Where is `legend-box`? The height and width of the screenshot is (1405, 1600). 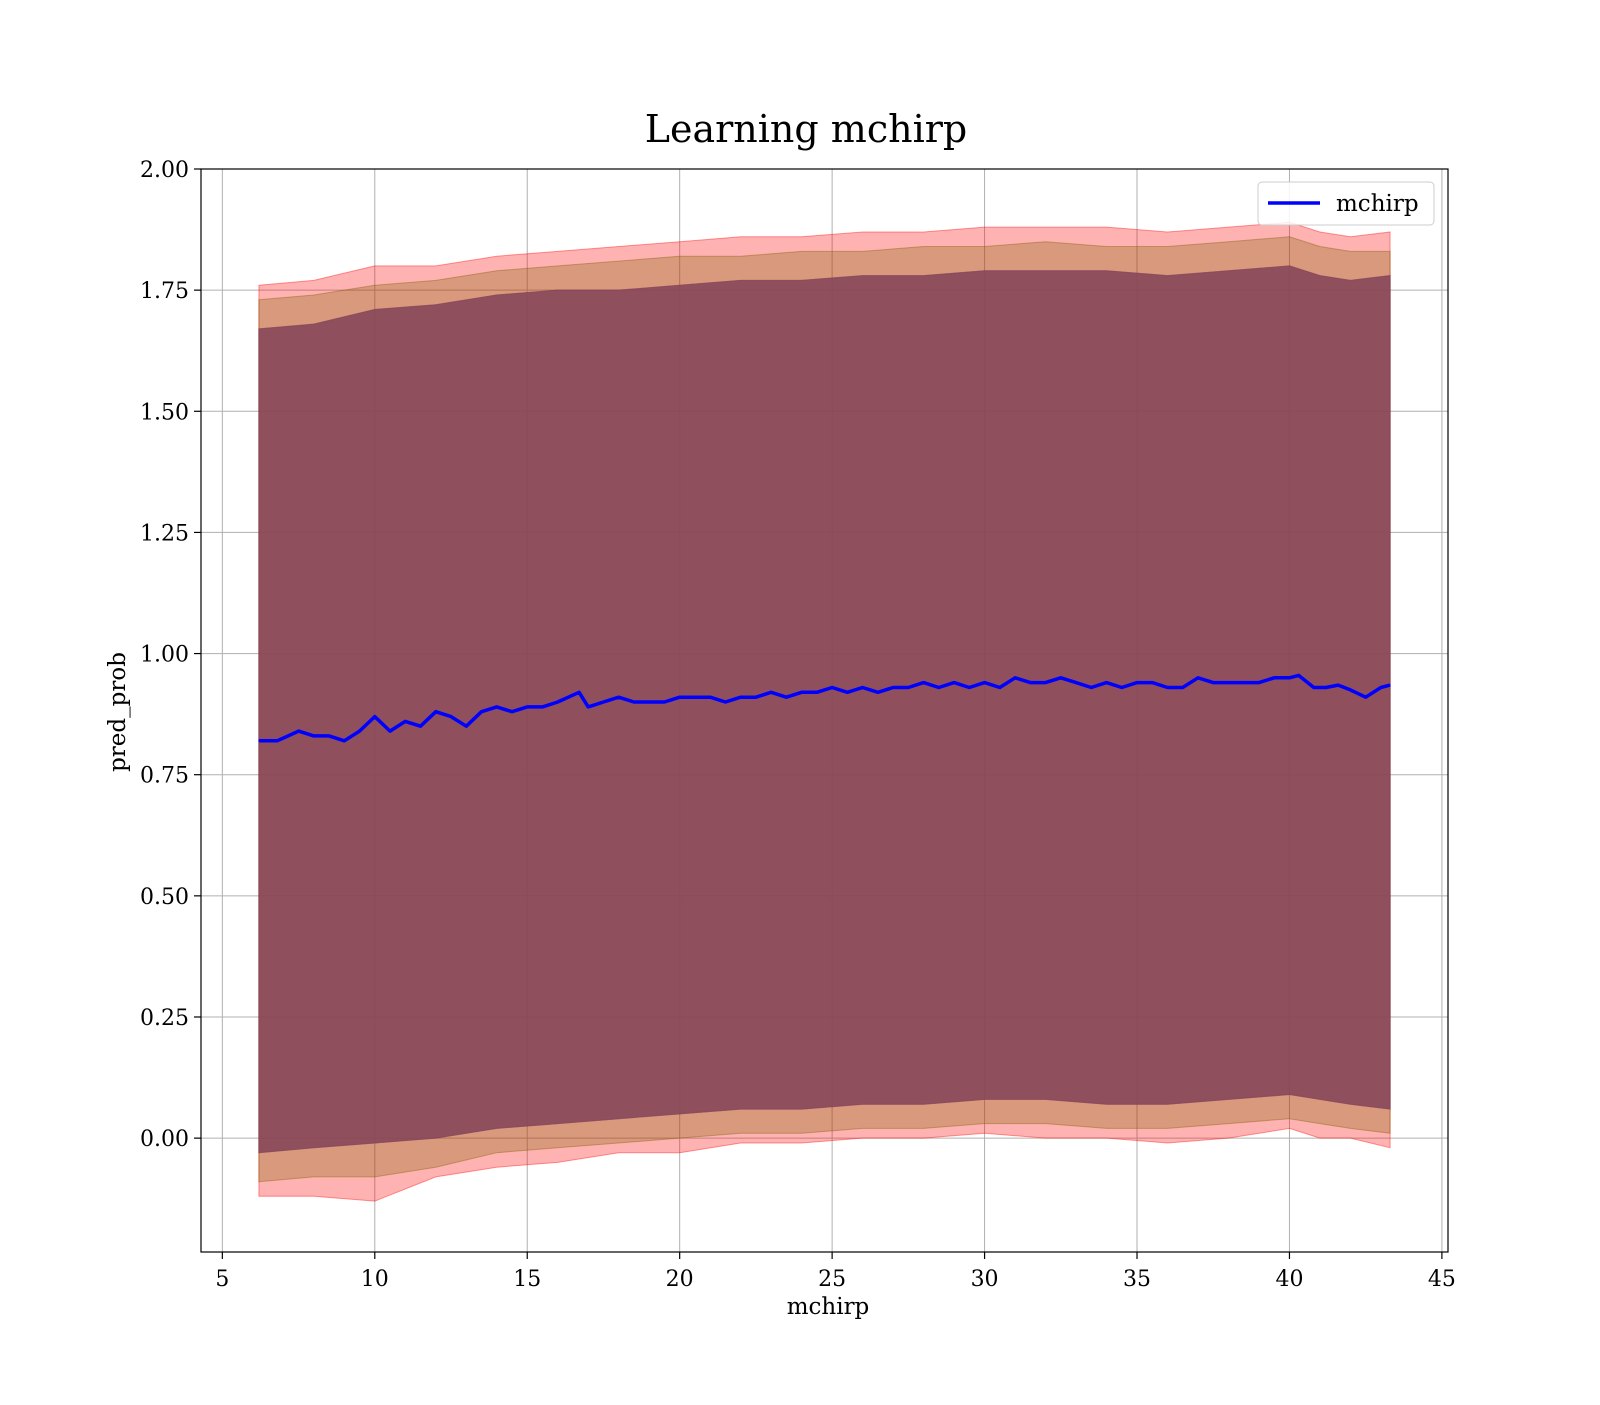
legend-box is located at coordinates (1346, 203).